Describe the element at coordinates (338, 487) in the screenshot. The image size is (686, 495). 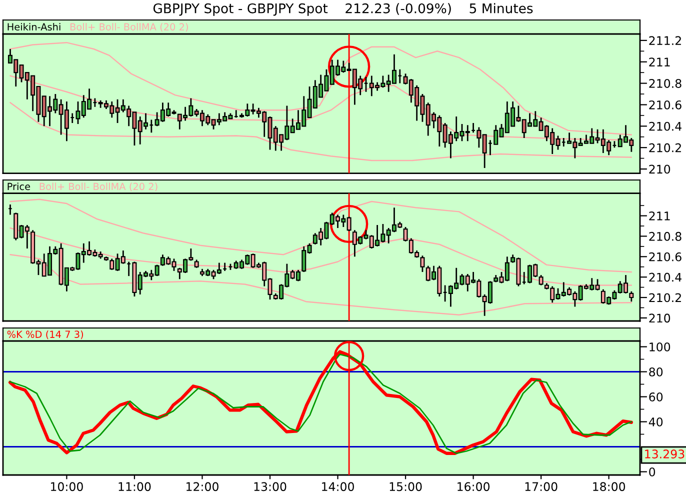
I see `x-tick-label: 14:00` at that location.